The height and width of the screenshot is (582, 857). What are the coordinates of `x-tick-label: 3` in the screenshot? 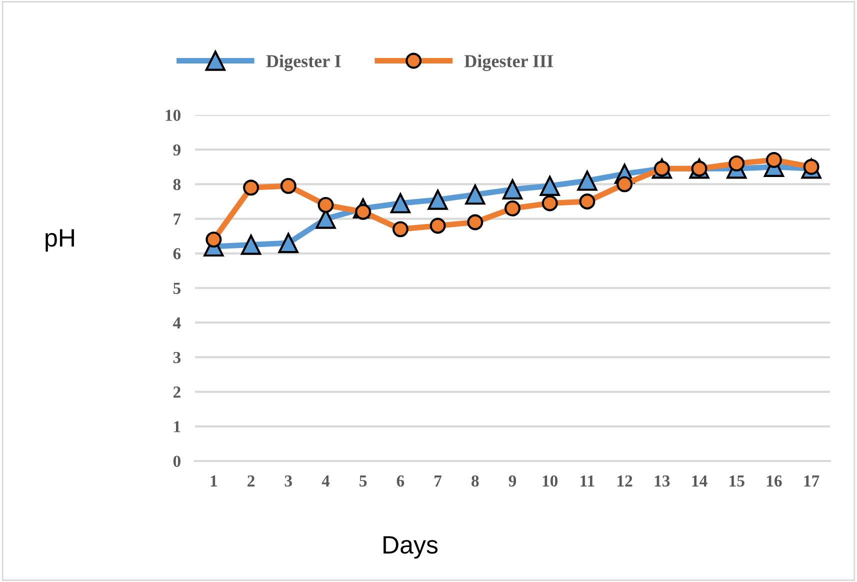 It's located at (288, 481).